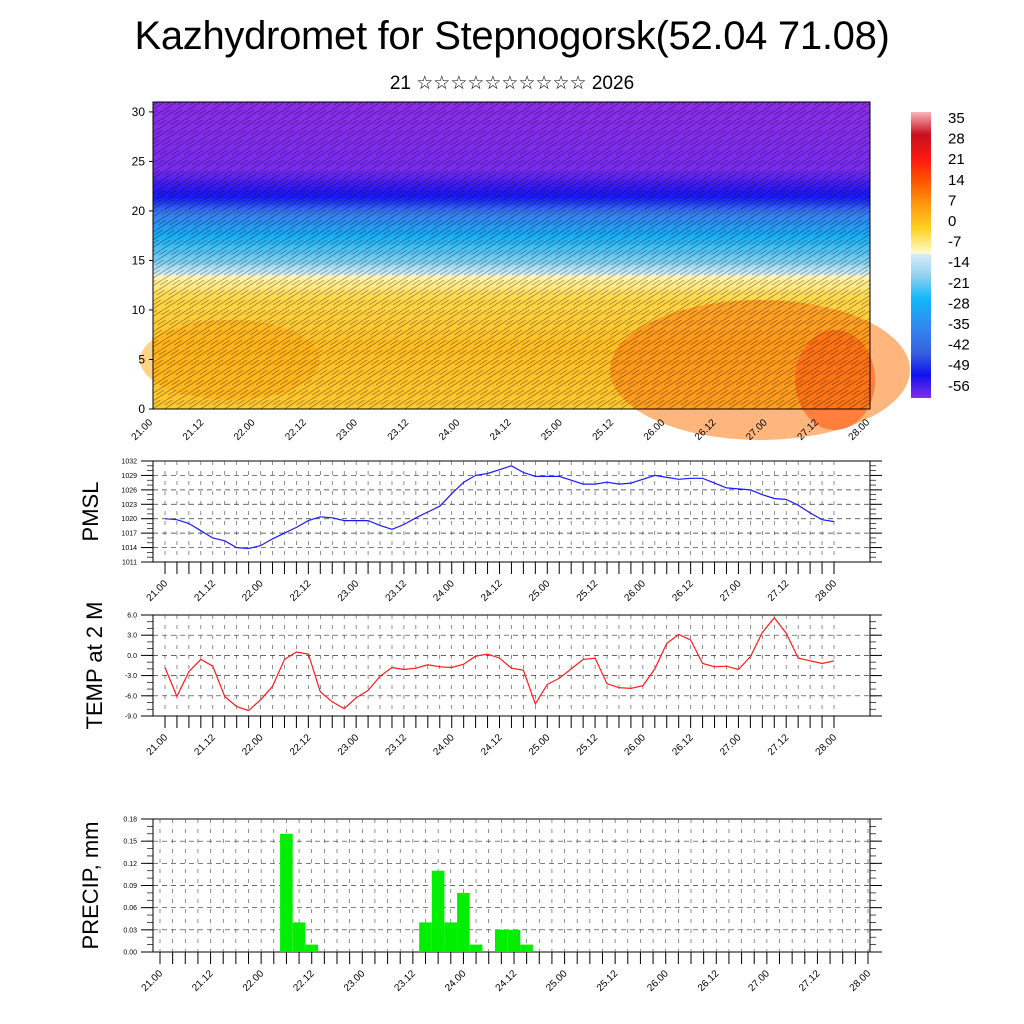 The width and height of the screenshot is (1024, 1024). I want to click on colorbar-label: -28, so click(959, 303).